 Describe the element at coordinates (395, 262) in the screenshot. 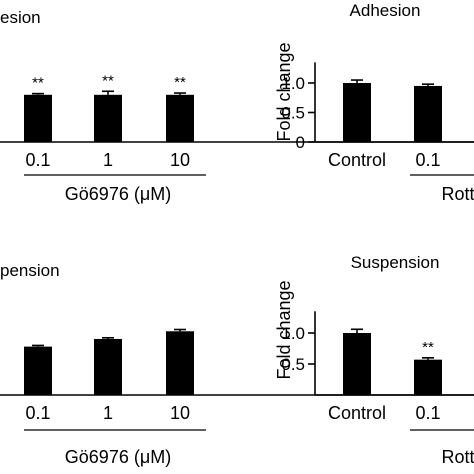

I see `panel-title: Suspension` at that location.